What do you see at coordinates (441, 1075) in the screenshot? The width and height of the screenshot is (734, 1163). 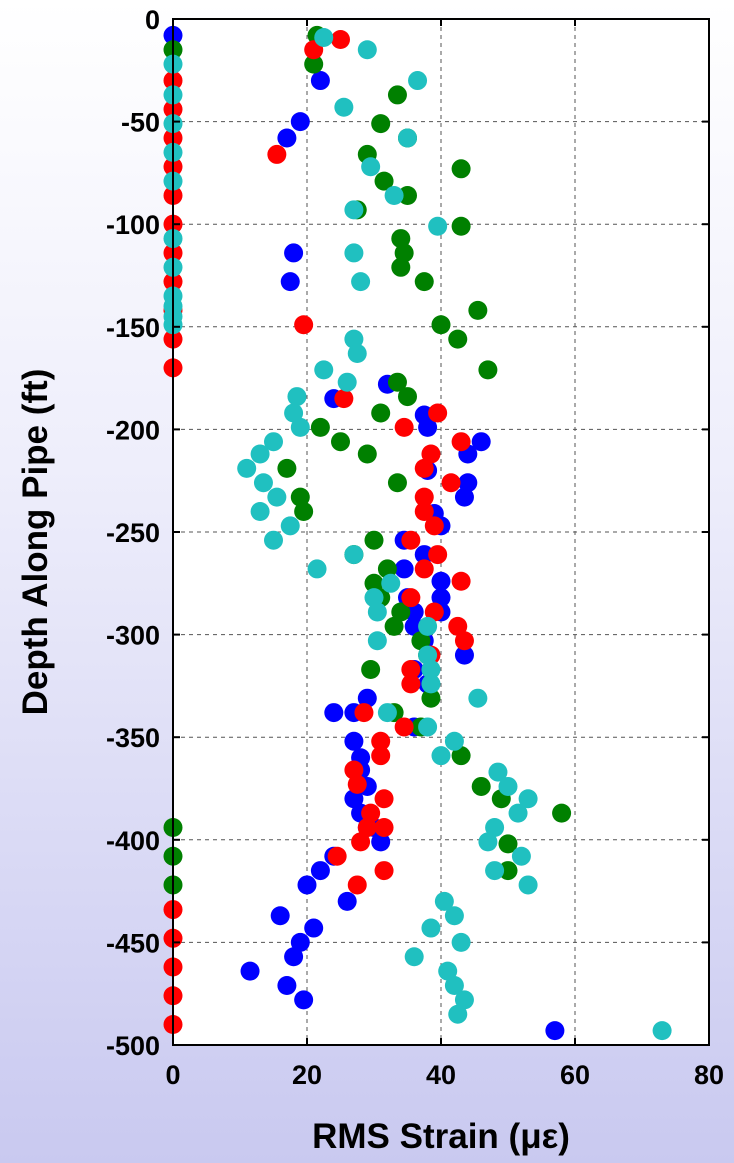 I see `x-tick-label: 40` at bounding box center [441, 1075].